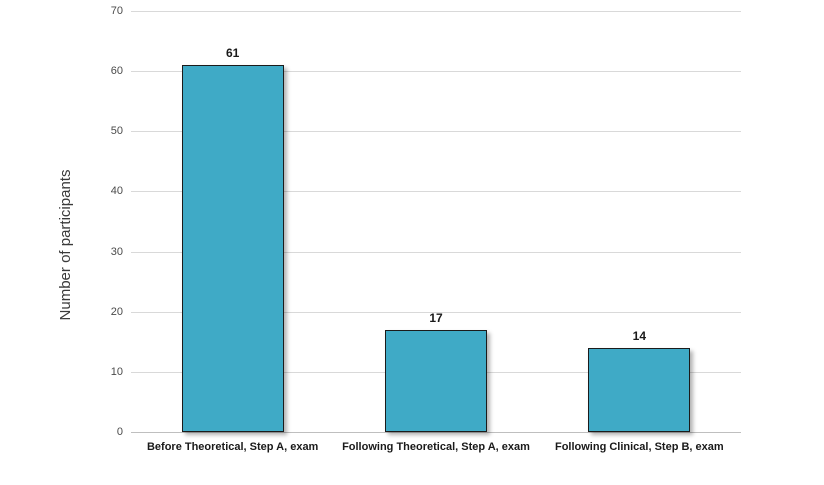  Describe the element at coordinates (116, 251) in the screenshot. I see `y-tick-label: 30` at that location.